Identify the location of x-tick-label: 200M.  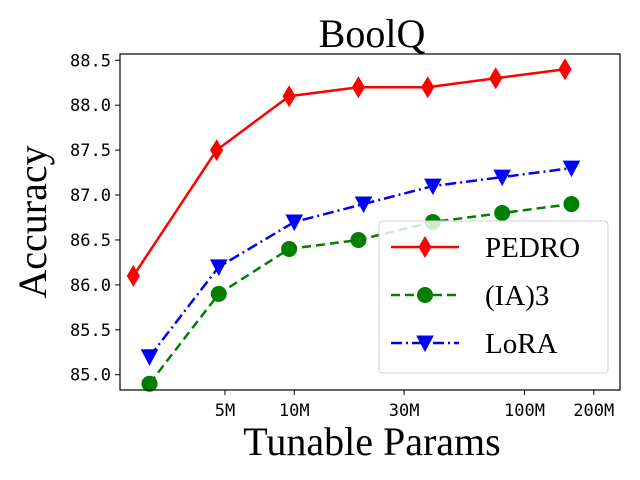
(593, 411).